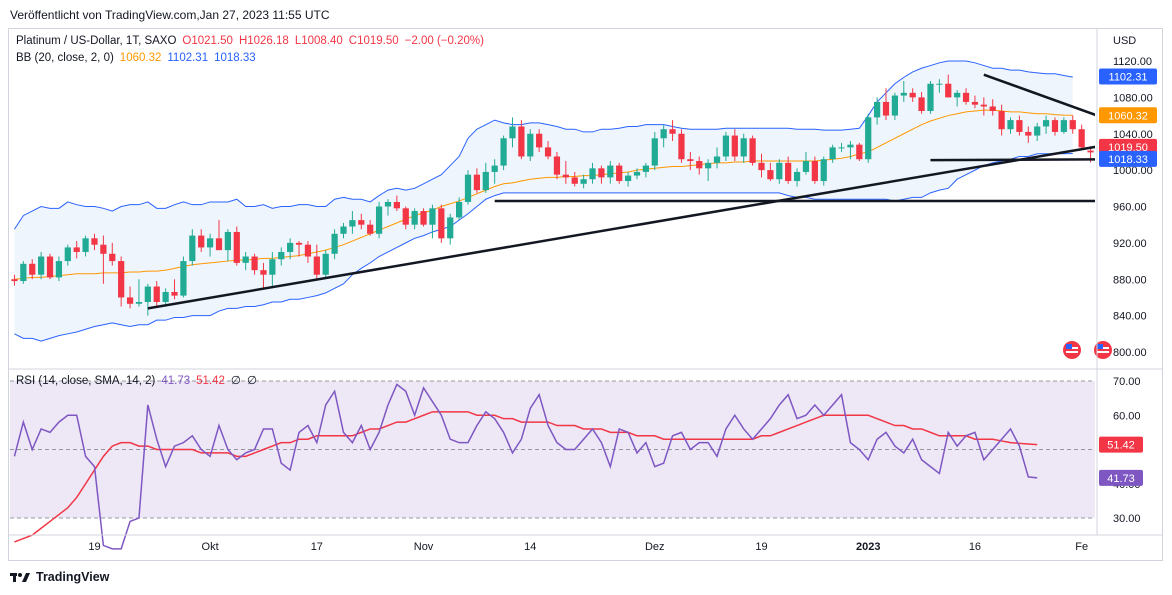 This screenshot has width=1172, height=595. I want to click on bb-upper-value: 1102.31, so click(188, 58).